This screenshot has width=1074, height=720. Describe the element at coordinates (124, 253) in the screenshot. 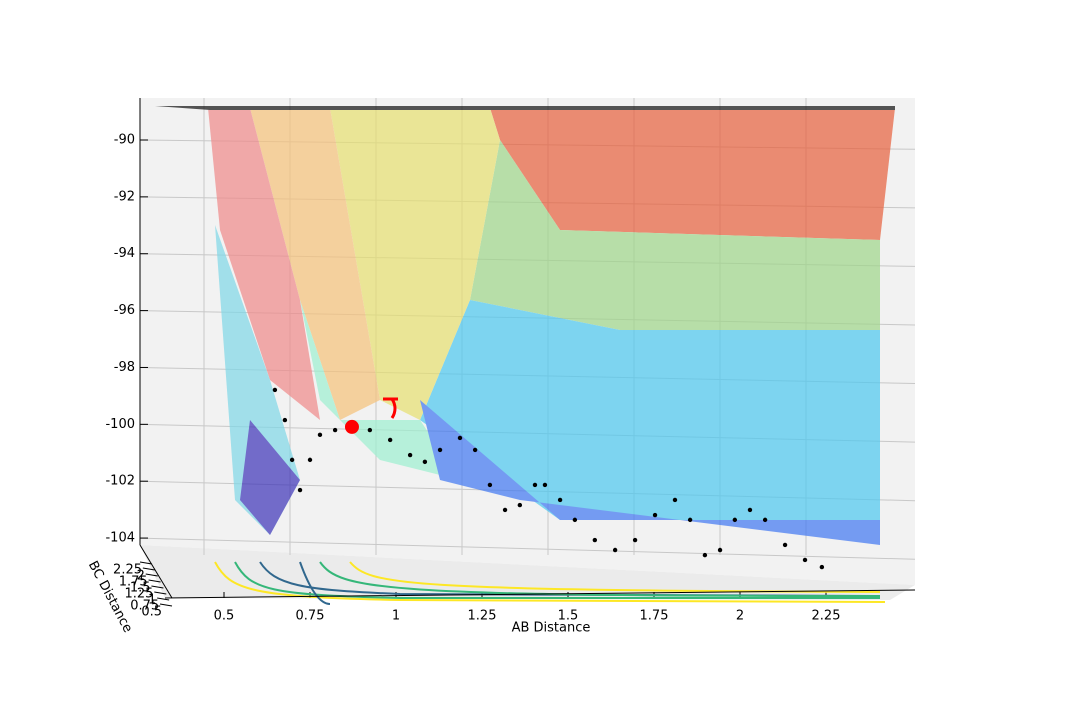

I see `z-tick-label: -94` at that location.